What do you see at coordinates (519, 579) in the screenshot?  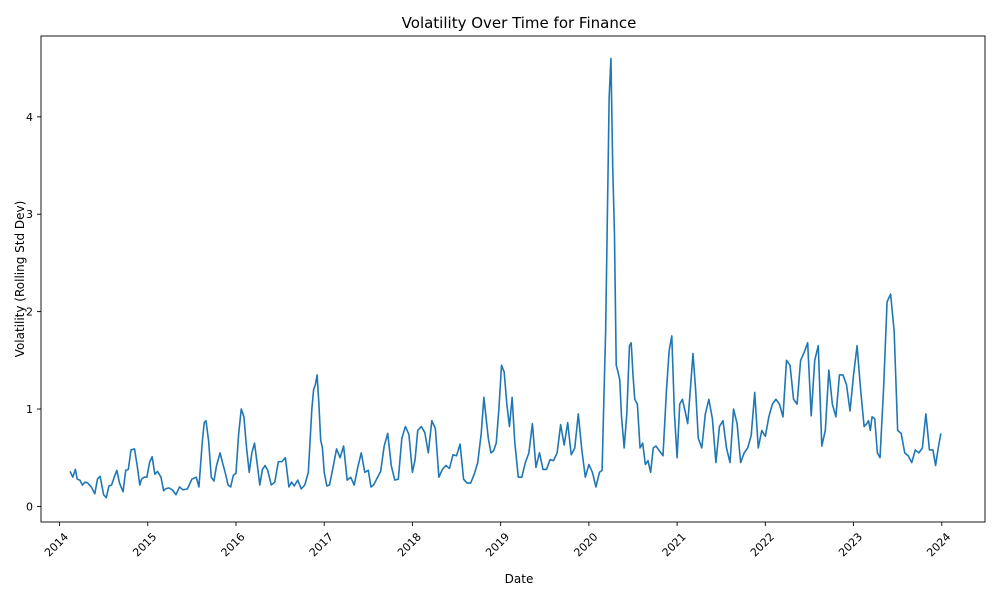 I see `x-axis-label: Date` at bounding box center [519, 579].